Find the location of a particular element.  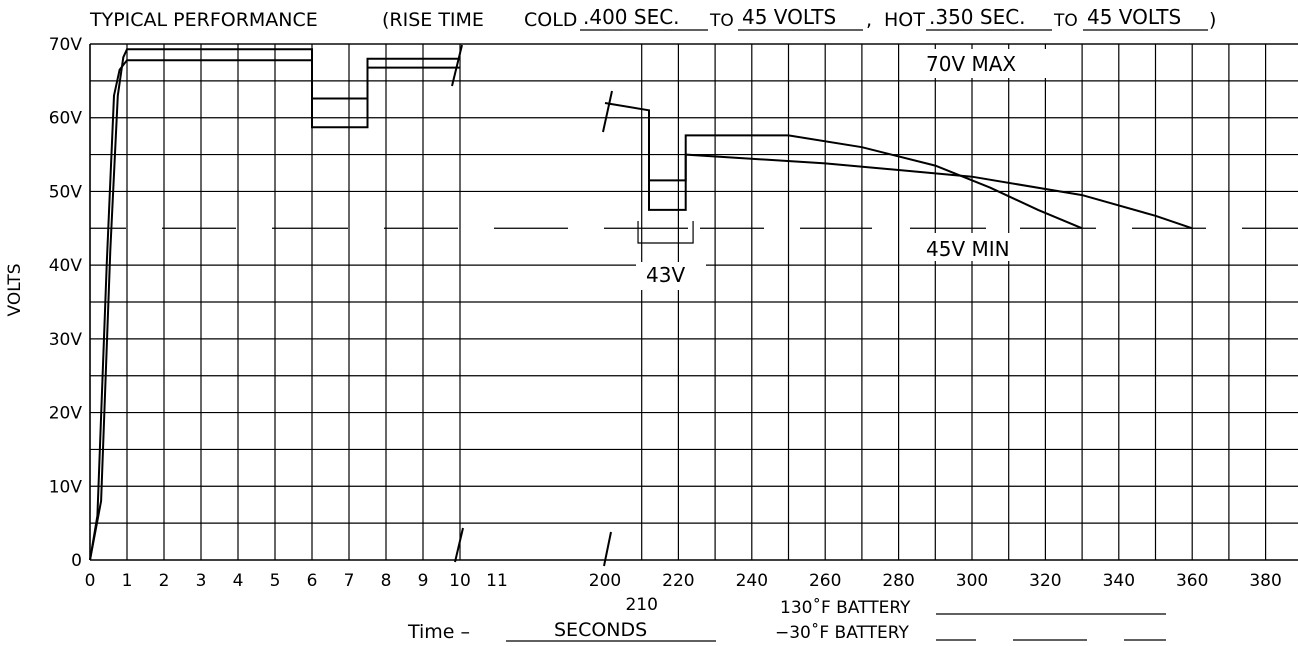

hot-rise-time: .350 SEC. is located at coordinates (977, 17).